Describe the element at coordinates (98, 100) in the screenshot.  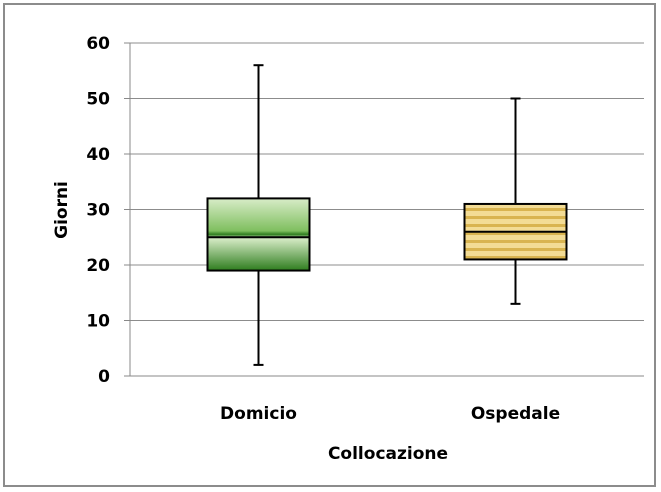
I see `y-tick-label: 50` at that location.